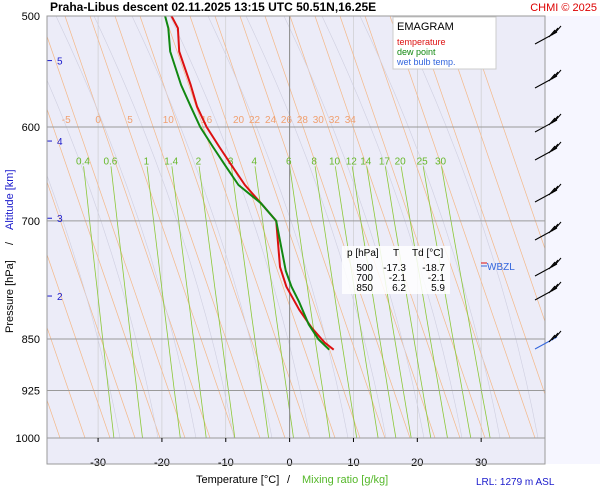  I want to click on x-tick-label: -20, so click(162, 463).